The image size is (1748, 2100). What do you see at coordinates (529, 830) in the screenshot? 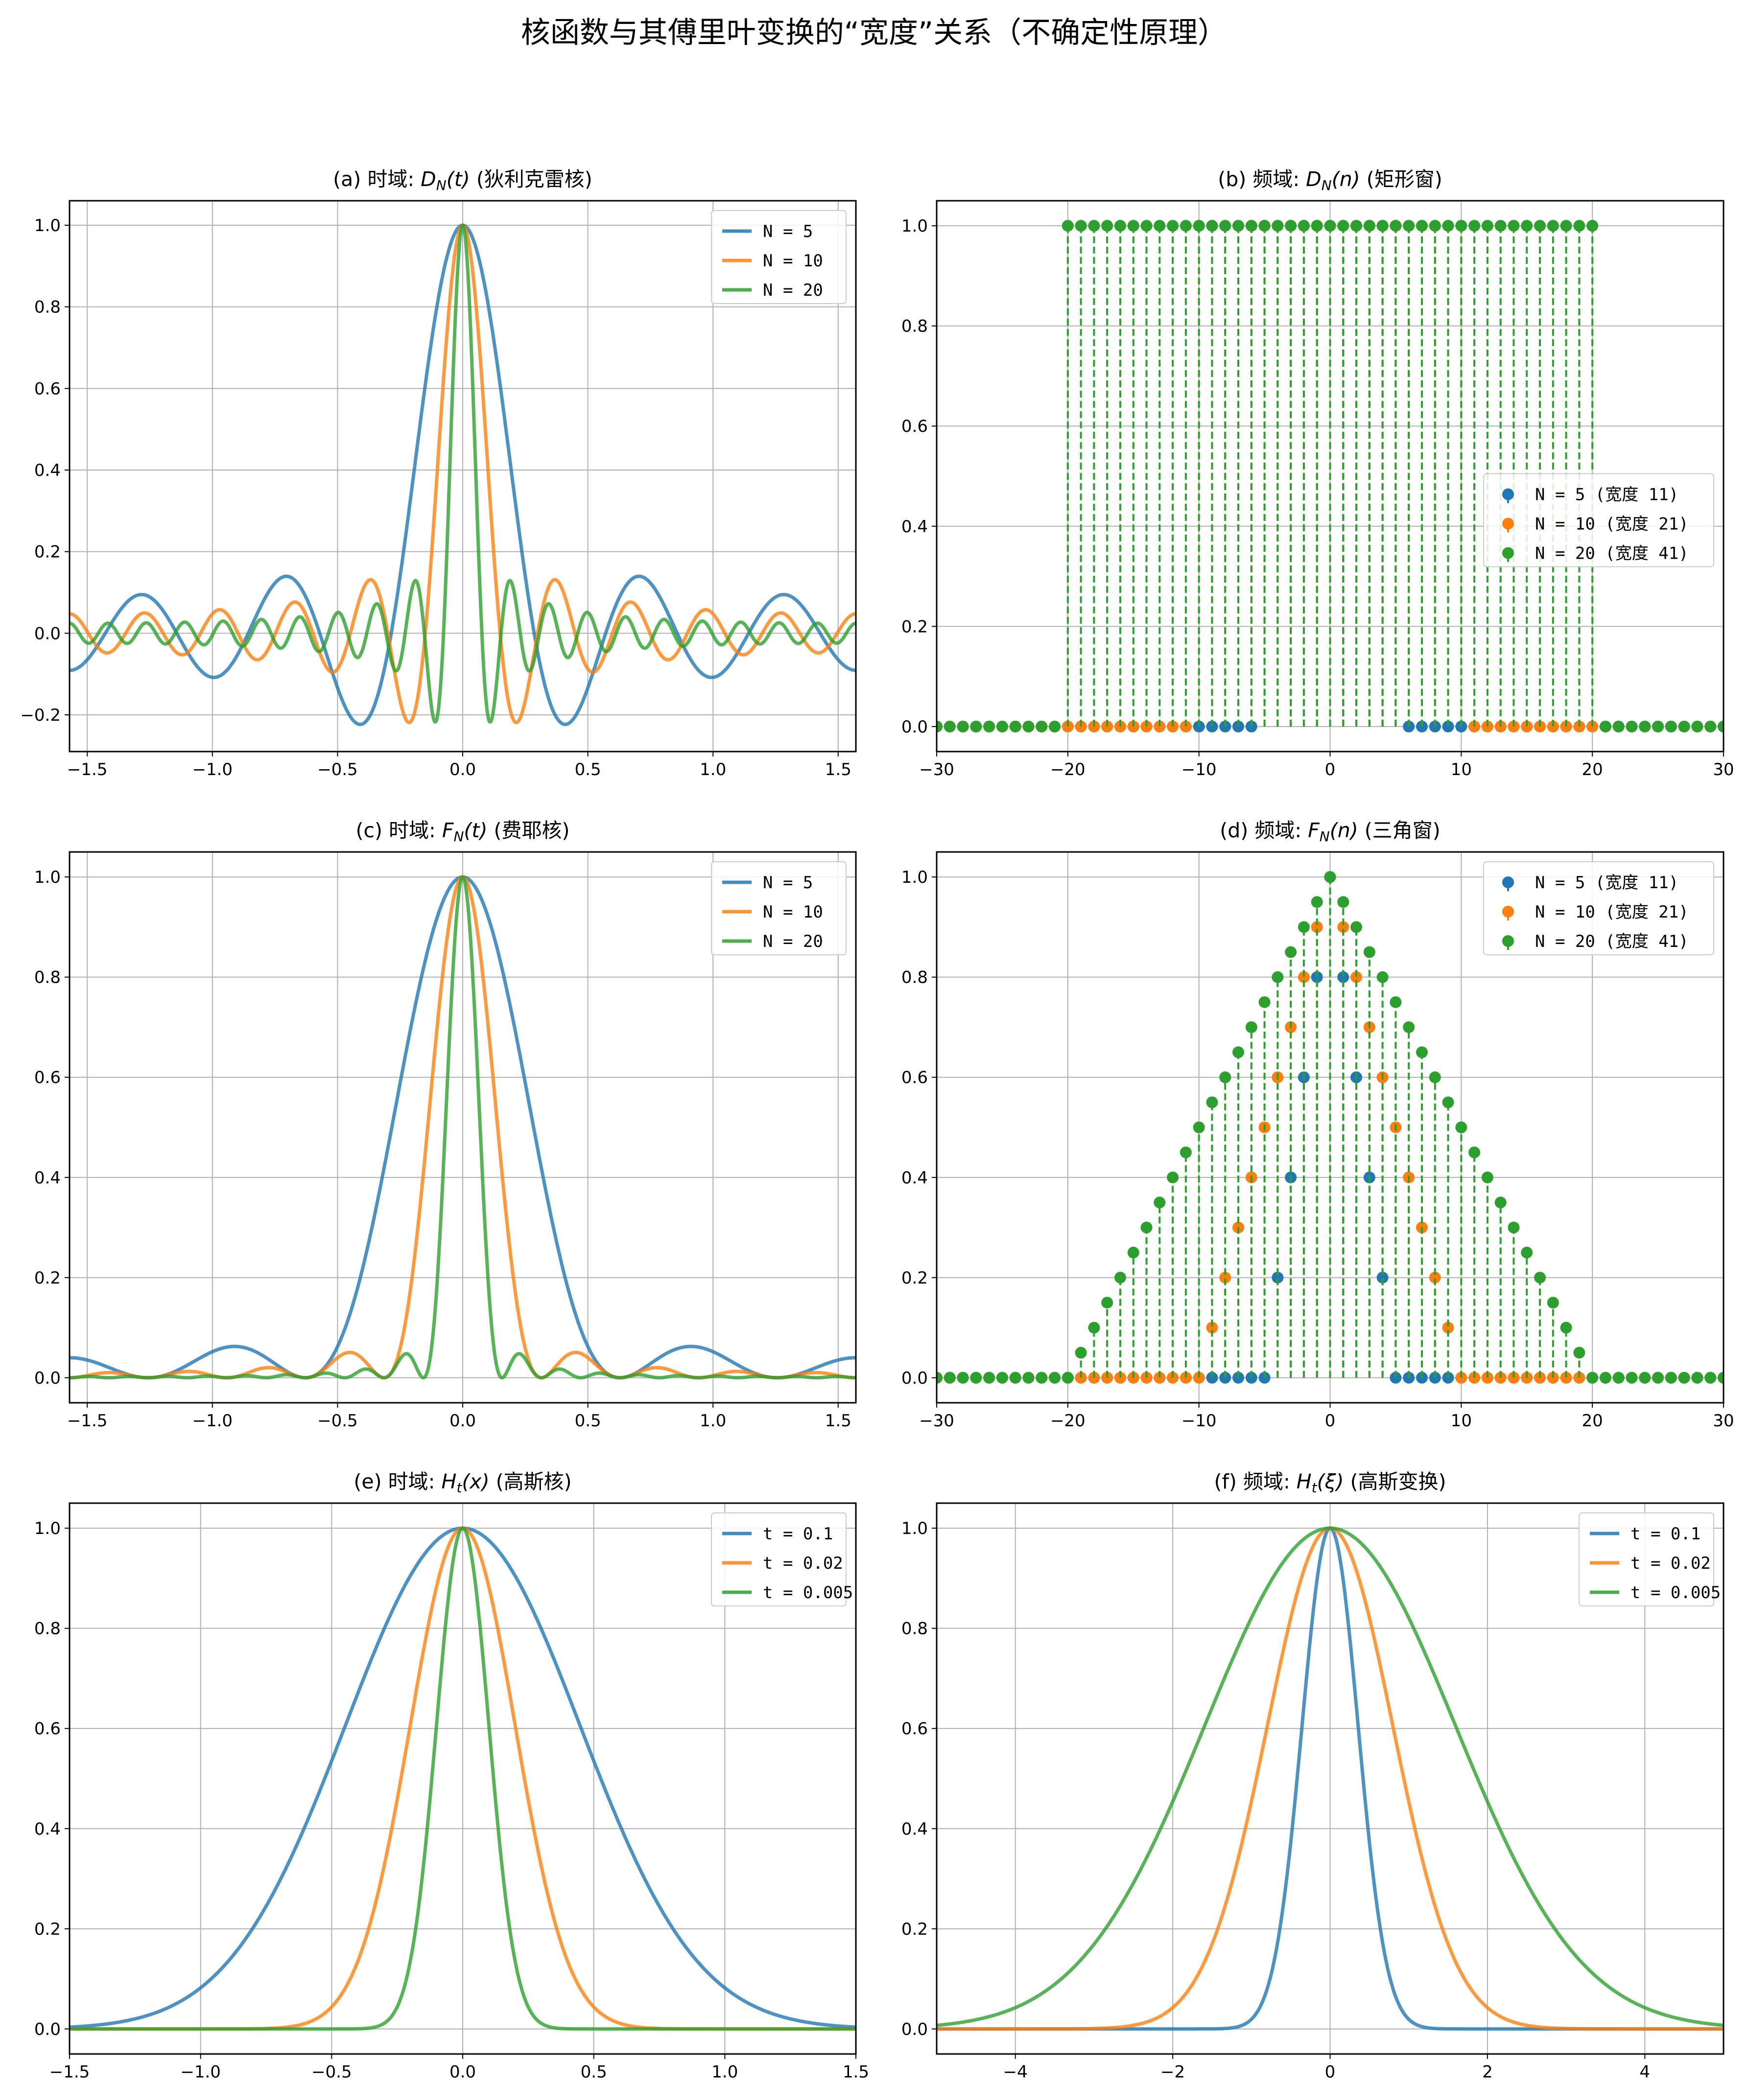
I see `title-suffix: (费耶核)` at bounding box center [529, 830].